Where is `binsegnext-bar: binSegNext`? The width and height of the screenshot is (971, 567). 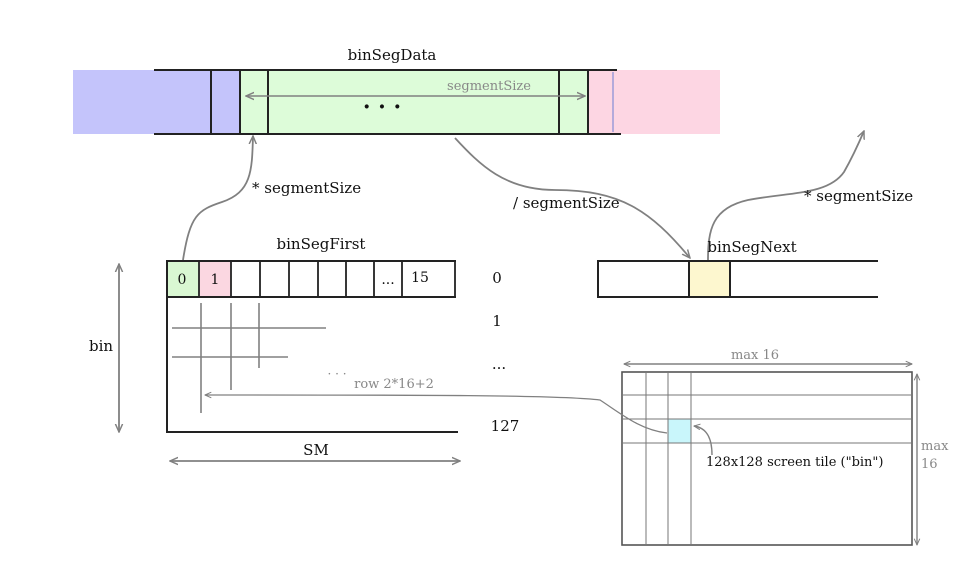 binsegnext-bar: binSegNext is located at coordinates (737, 268).